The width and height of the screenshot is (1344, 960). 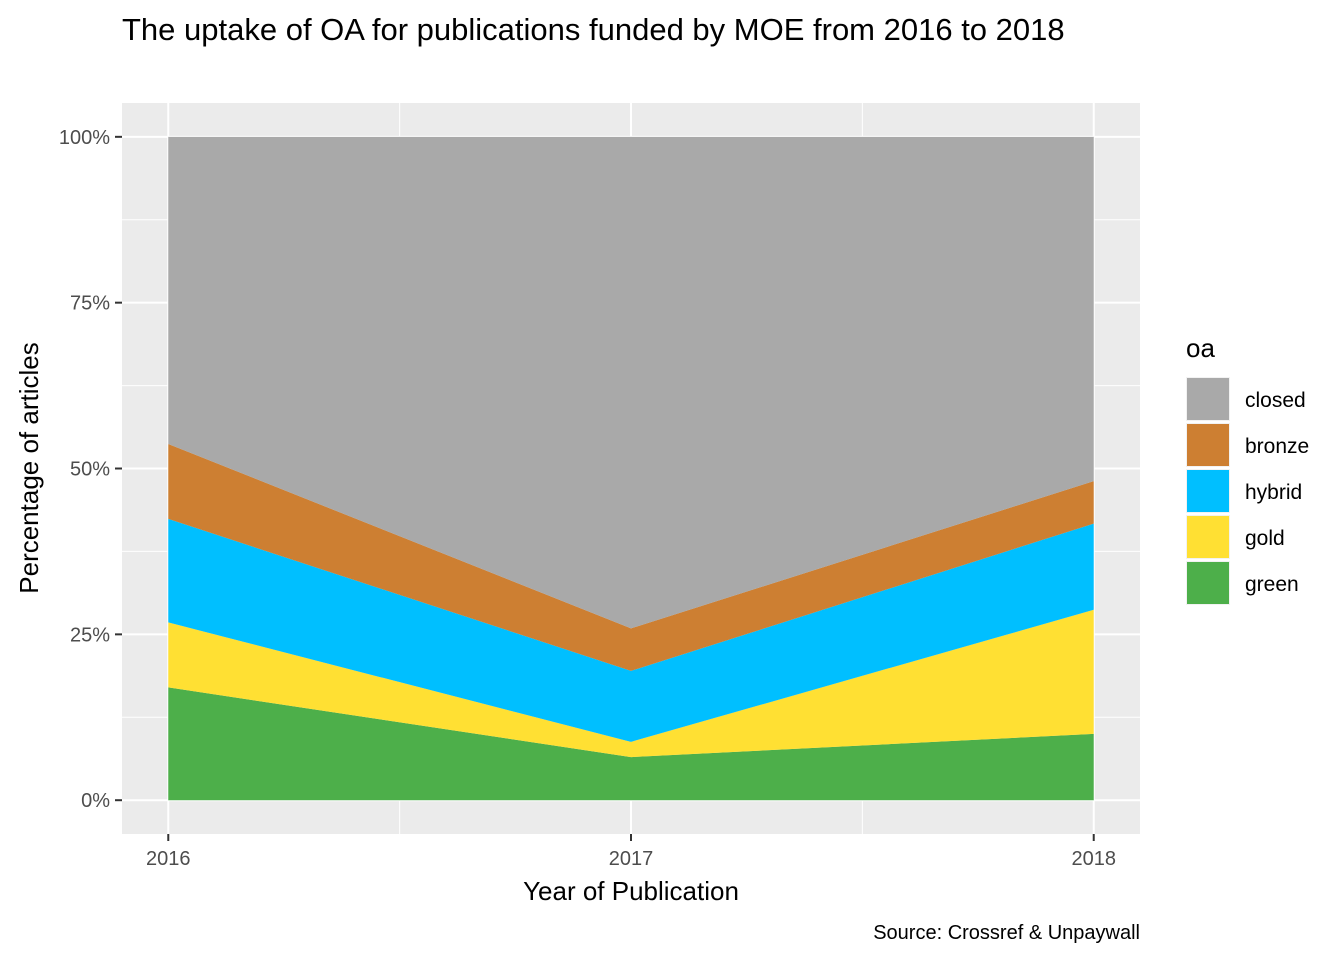 What do you see at coordinates (1208, 583) in the screenshot?
I see `legend-swatch-green` at bounding box center [1208, 583].